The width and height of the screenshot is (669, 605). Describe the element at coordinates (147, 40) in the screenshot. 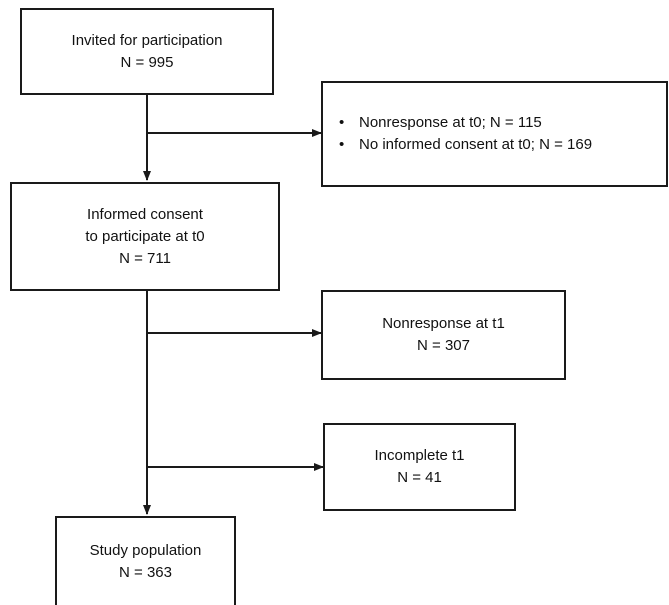

I see `invited-title: Invited for participation` at that location.